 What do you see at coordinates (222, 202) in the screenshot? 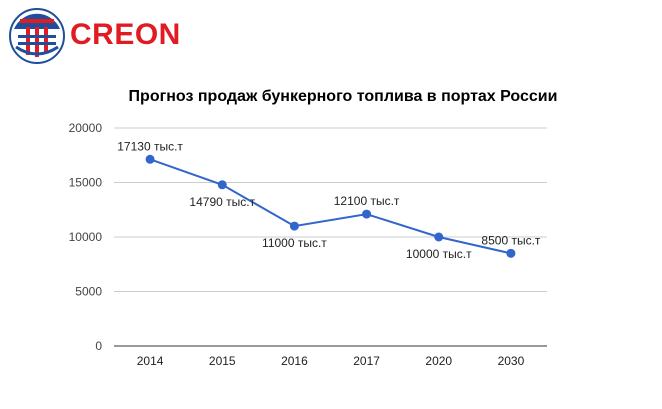
I see `data-label: 14790 тыс.т` at bounding box center [222, 202].